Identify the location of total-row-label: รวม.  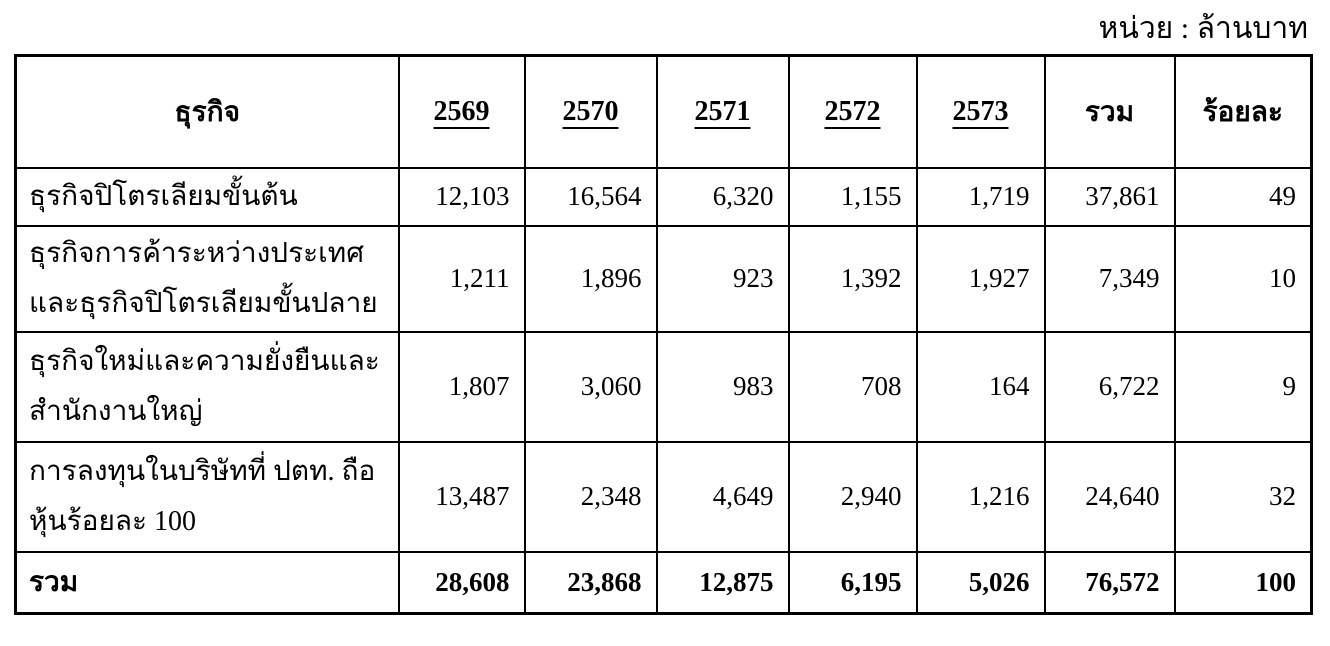
(207, 582).